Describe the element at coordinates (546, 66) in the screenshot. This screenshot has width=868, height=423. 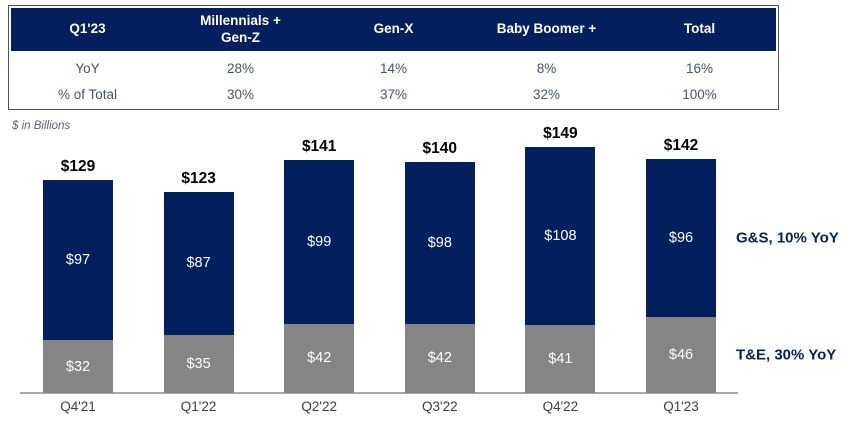
I see `cell-value: 8%` at that location.